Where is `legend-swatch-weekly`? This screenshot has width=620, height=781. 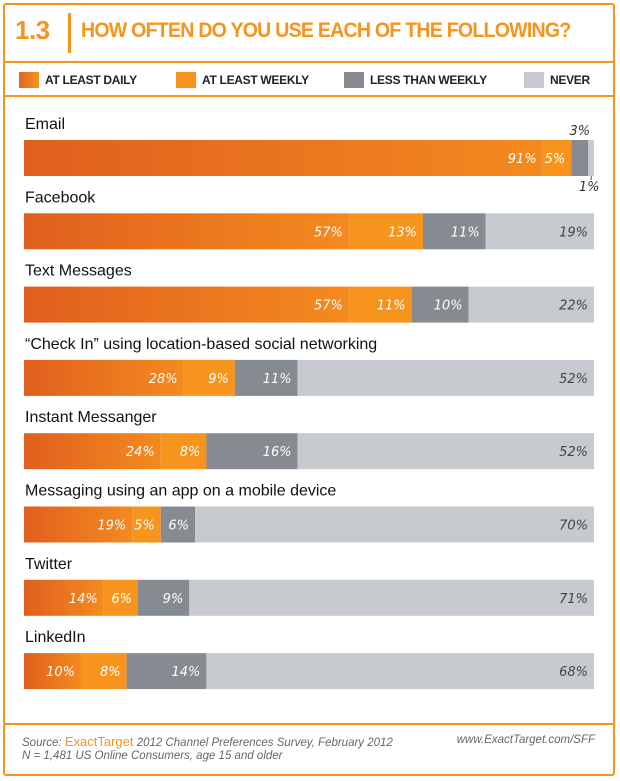
legend-swatch-weekly is located at coordinates (186, 80).